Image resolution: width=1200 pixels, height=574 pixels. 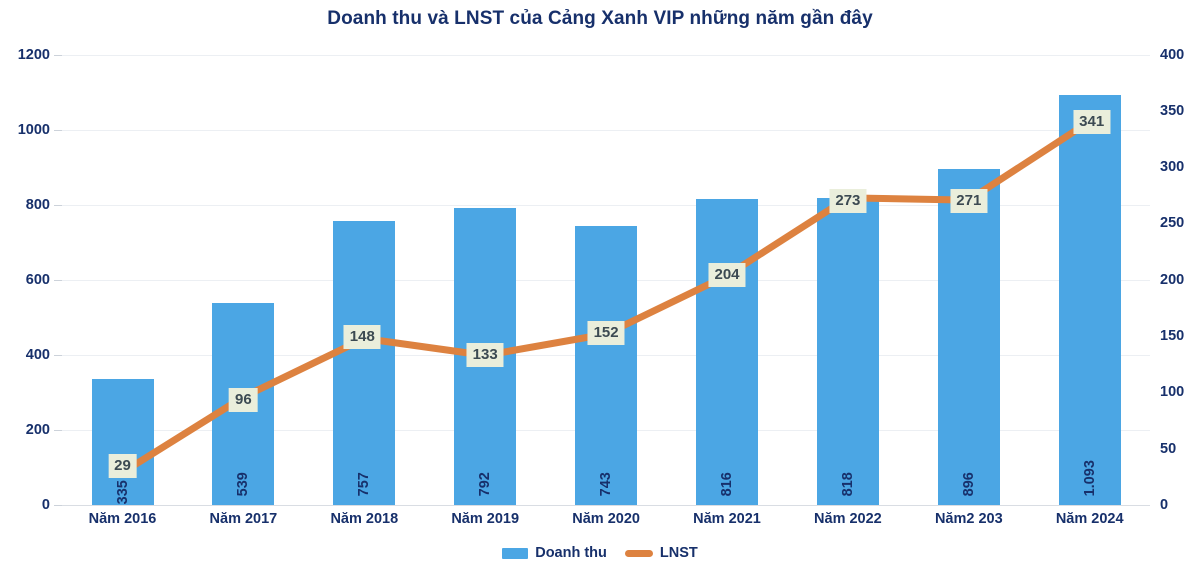 What do you see at coordinates (678, 553) in the screenshot?
I see `legend-label: LNST` at bounding box center [678, 553].